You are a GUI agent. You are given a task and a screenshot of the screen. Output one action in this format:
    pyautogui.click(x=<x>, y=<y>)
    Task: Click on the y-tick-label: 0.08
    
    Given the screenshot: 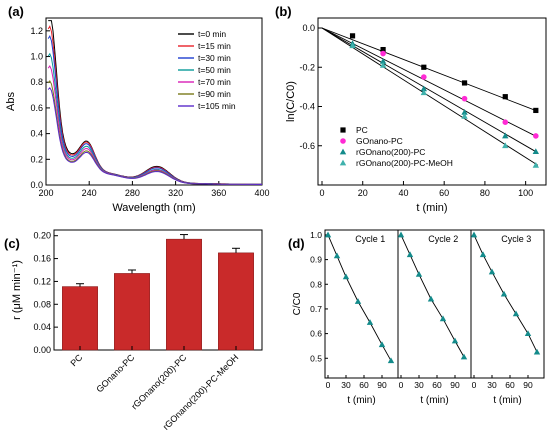 What is the action you would take?
    pyautogui.click(x=42, y=304)
    